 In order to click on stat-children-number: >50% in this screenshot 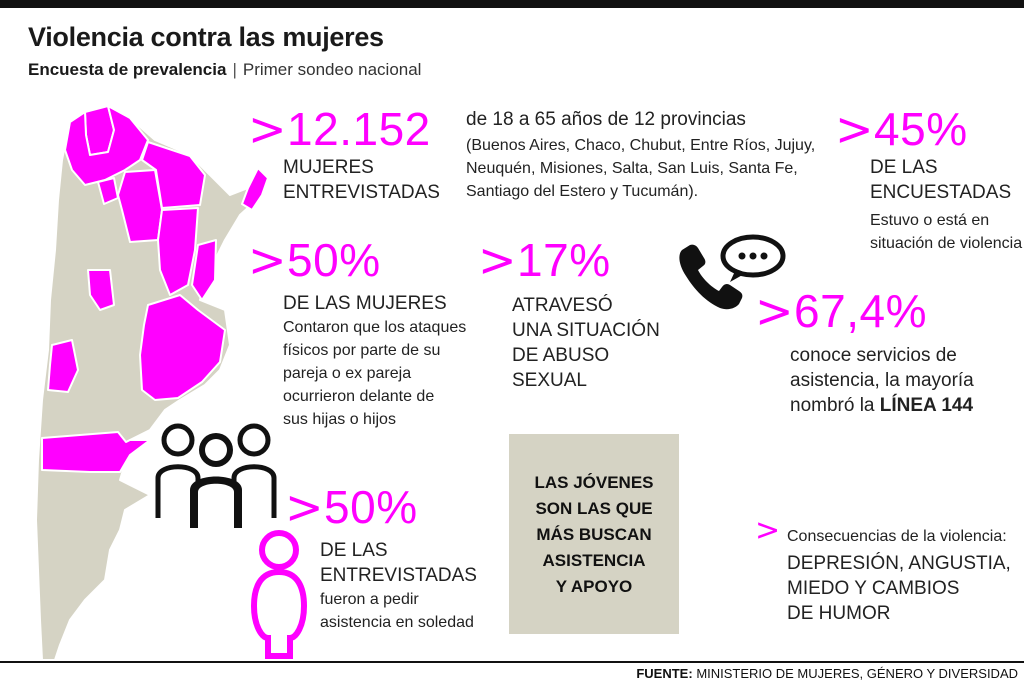, I will do `click(314, 260)`.